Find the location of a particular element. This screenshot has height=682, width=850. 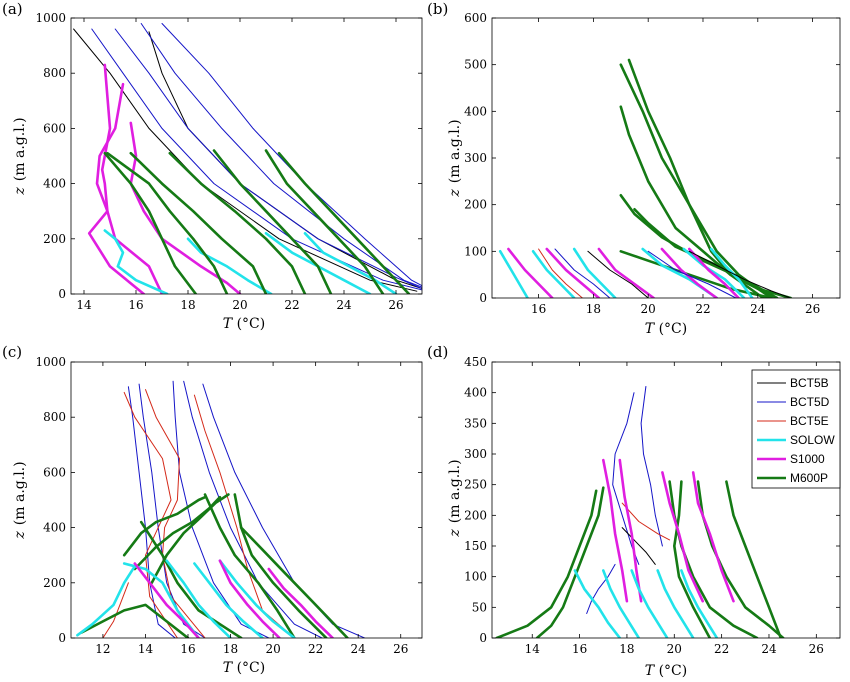

panel-label-a: (a) is located at coordinates (12, 9).